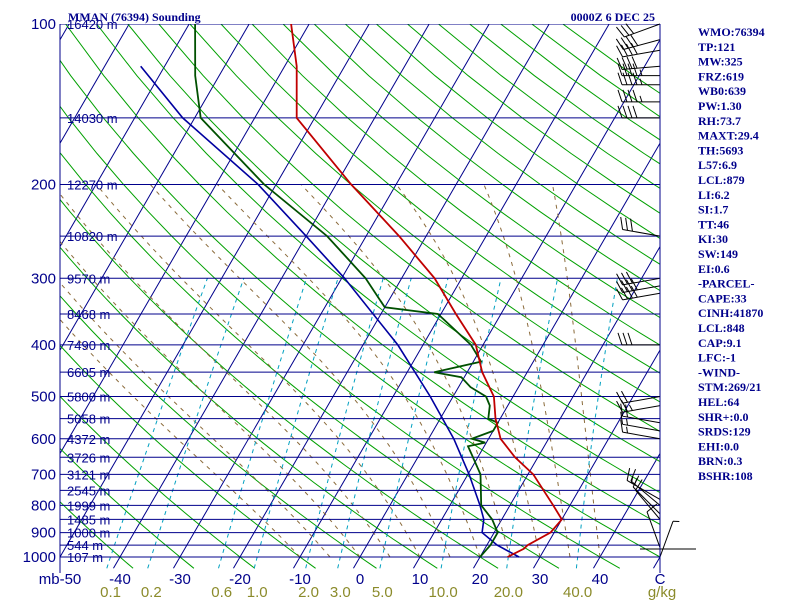 The height and width of the screenshot is (600, 800). Describe the element at coordinates (43, 345) in the screenshot. I see `pressure-label: 400` at that location.